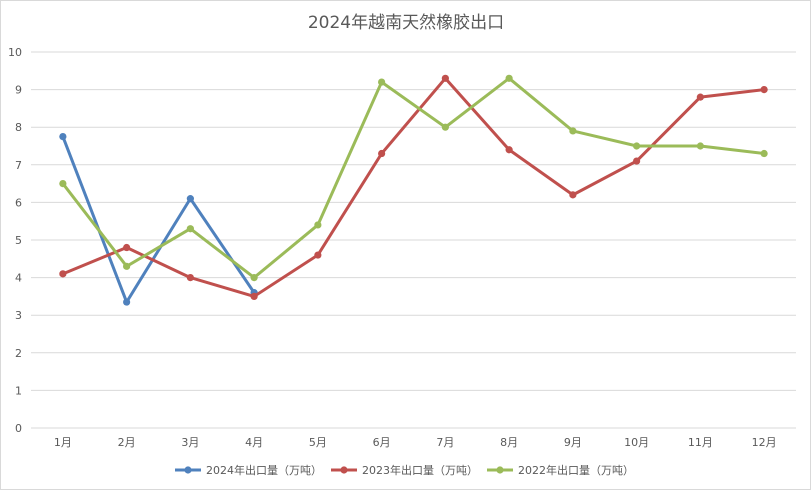  I want to click on chart-title: 2024年越南天然橡胶出口, so click(406, 23).